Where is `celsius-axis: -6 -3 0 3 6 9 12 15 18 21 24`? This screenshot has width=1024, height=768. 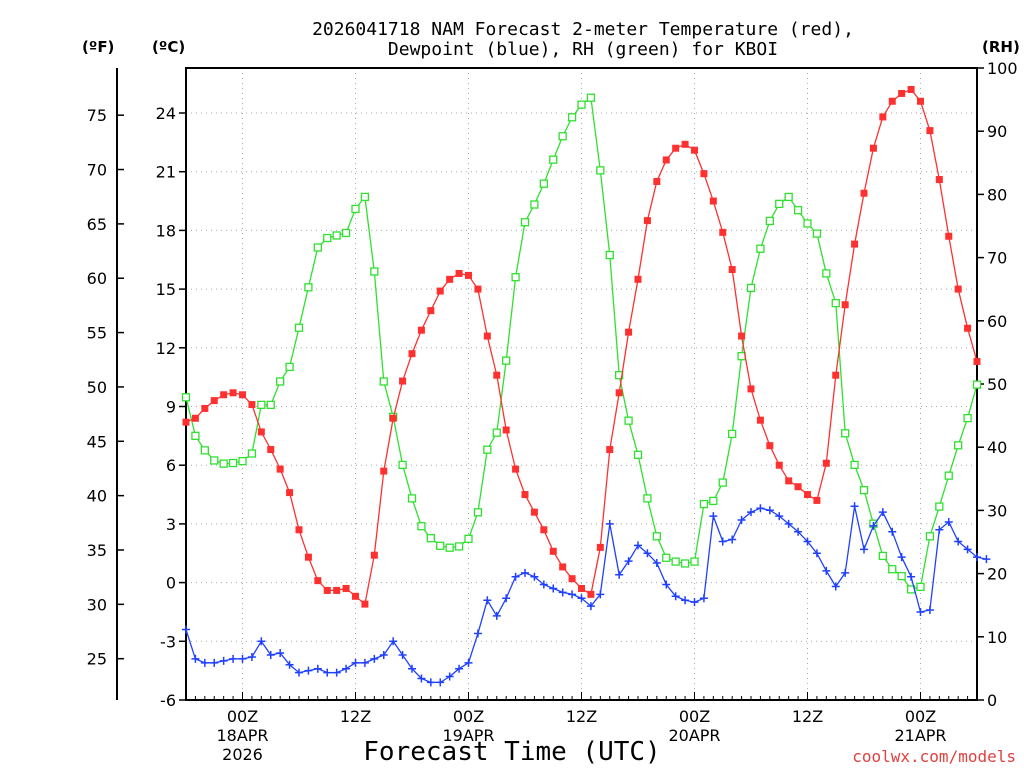
celsius-axis: -6 -3 0 3 6 9 12 15 18 21 24 is located at coordinates (171, 407).